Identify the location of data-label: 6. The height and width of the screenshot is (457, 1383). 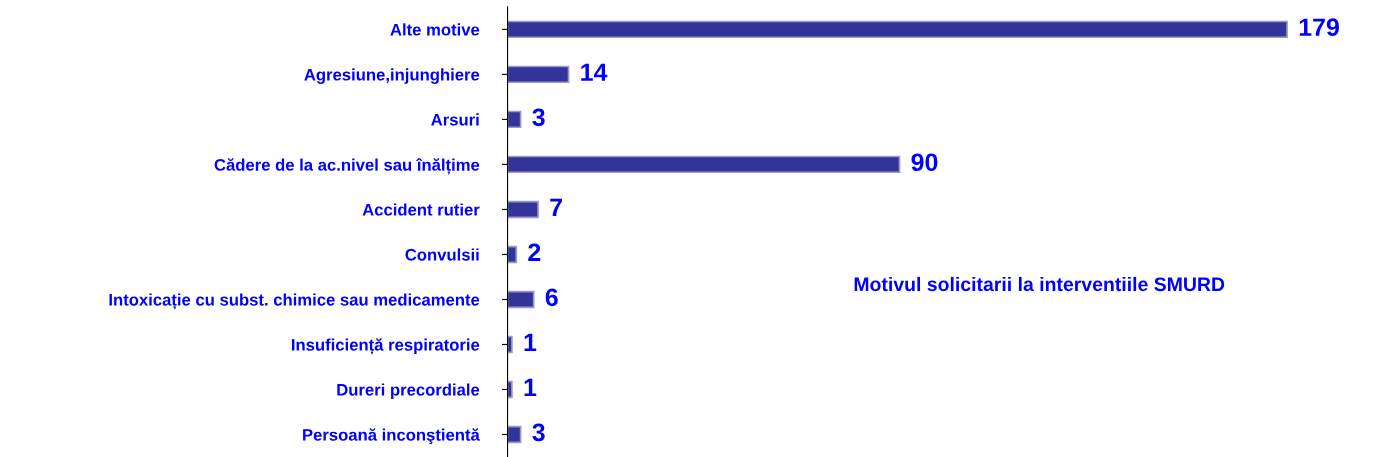
(551, 297).